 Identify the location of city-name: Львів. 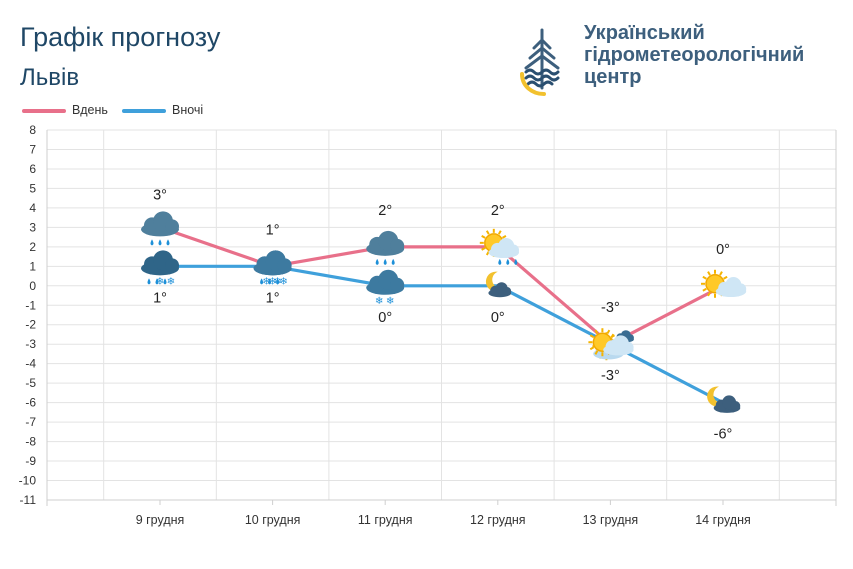
(50, 77).